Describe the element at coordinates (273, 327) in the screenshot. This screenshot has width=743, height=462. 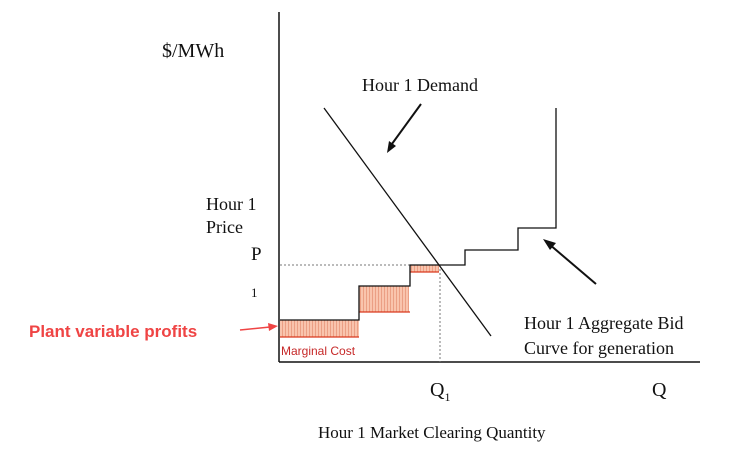
I see `profits-arrowhead-icon` at that location.